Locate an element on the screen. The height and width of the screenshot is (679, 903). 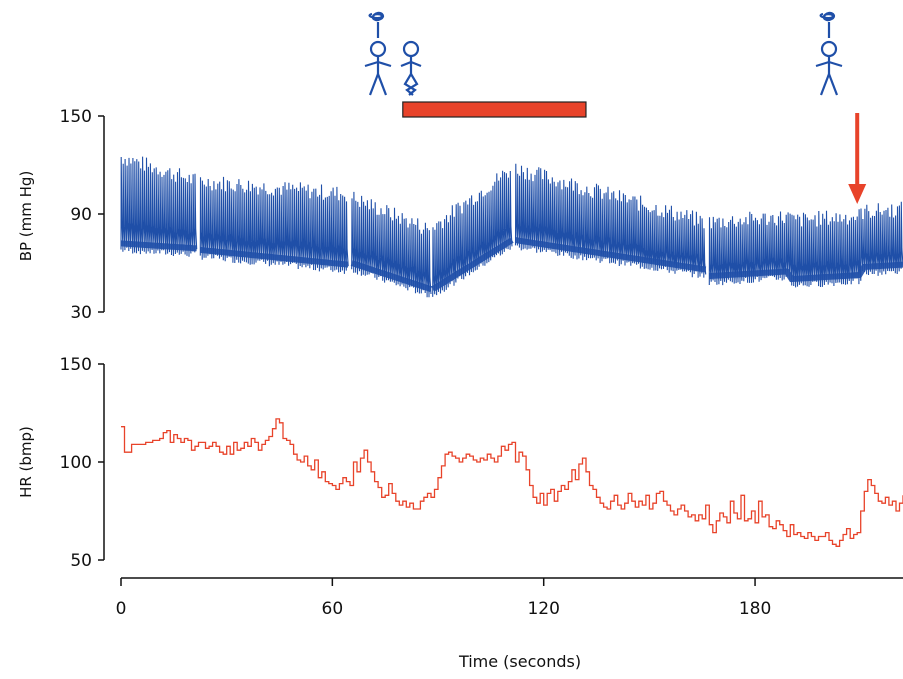
hr-tick-label-50: 50 is located at coordinates (81, 561).